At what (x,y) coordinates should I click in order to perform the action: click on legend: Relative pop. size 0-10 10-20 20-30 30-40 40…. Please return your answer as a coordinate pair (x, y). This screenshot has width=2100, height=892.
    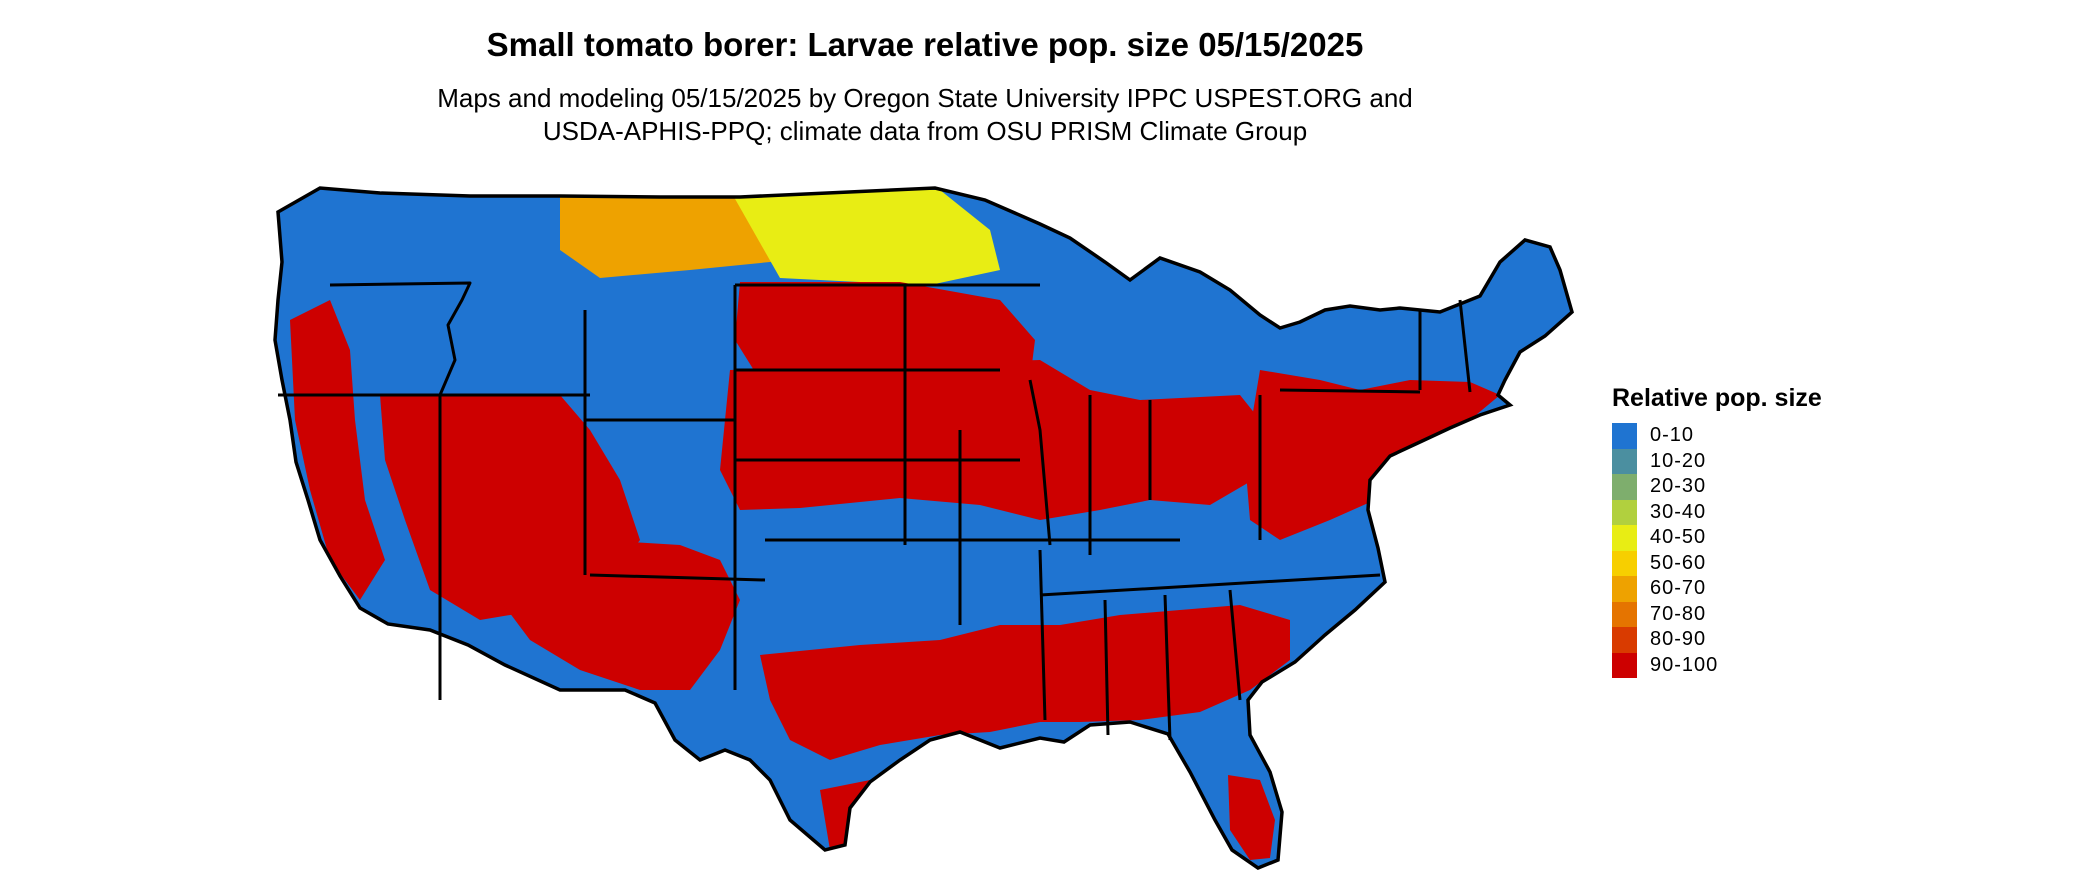
    Looking at the image, I should click on (1717, 531).